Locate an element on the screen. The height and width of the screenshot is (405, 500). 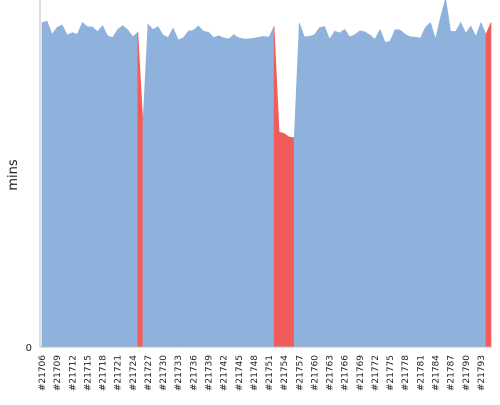
area-segment-#21710 is located at coordinates (59, 186).